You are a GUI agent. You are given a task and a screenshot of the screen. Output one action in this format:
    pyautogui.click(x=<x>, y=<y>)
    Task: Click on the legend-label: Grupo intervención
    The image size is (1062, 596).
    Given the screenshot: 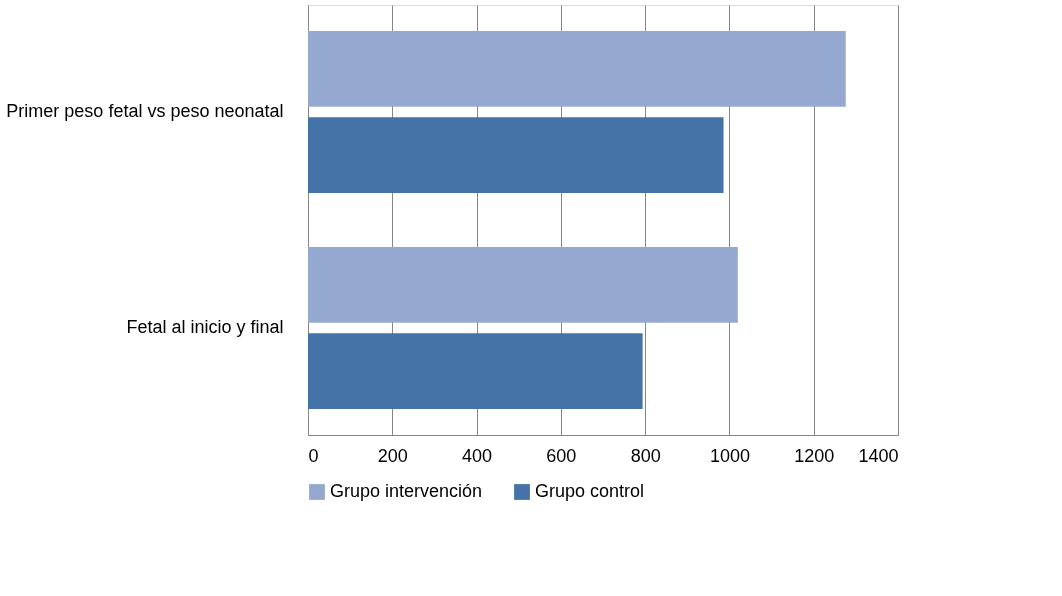 What is the action you would take?
    pyautogui.click(x=406, y=491)
    